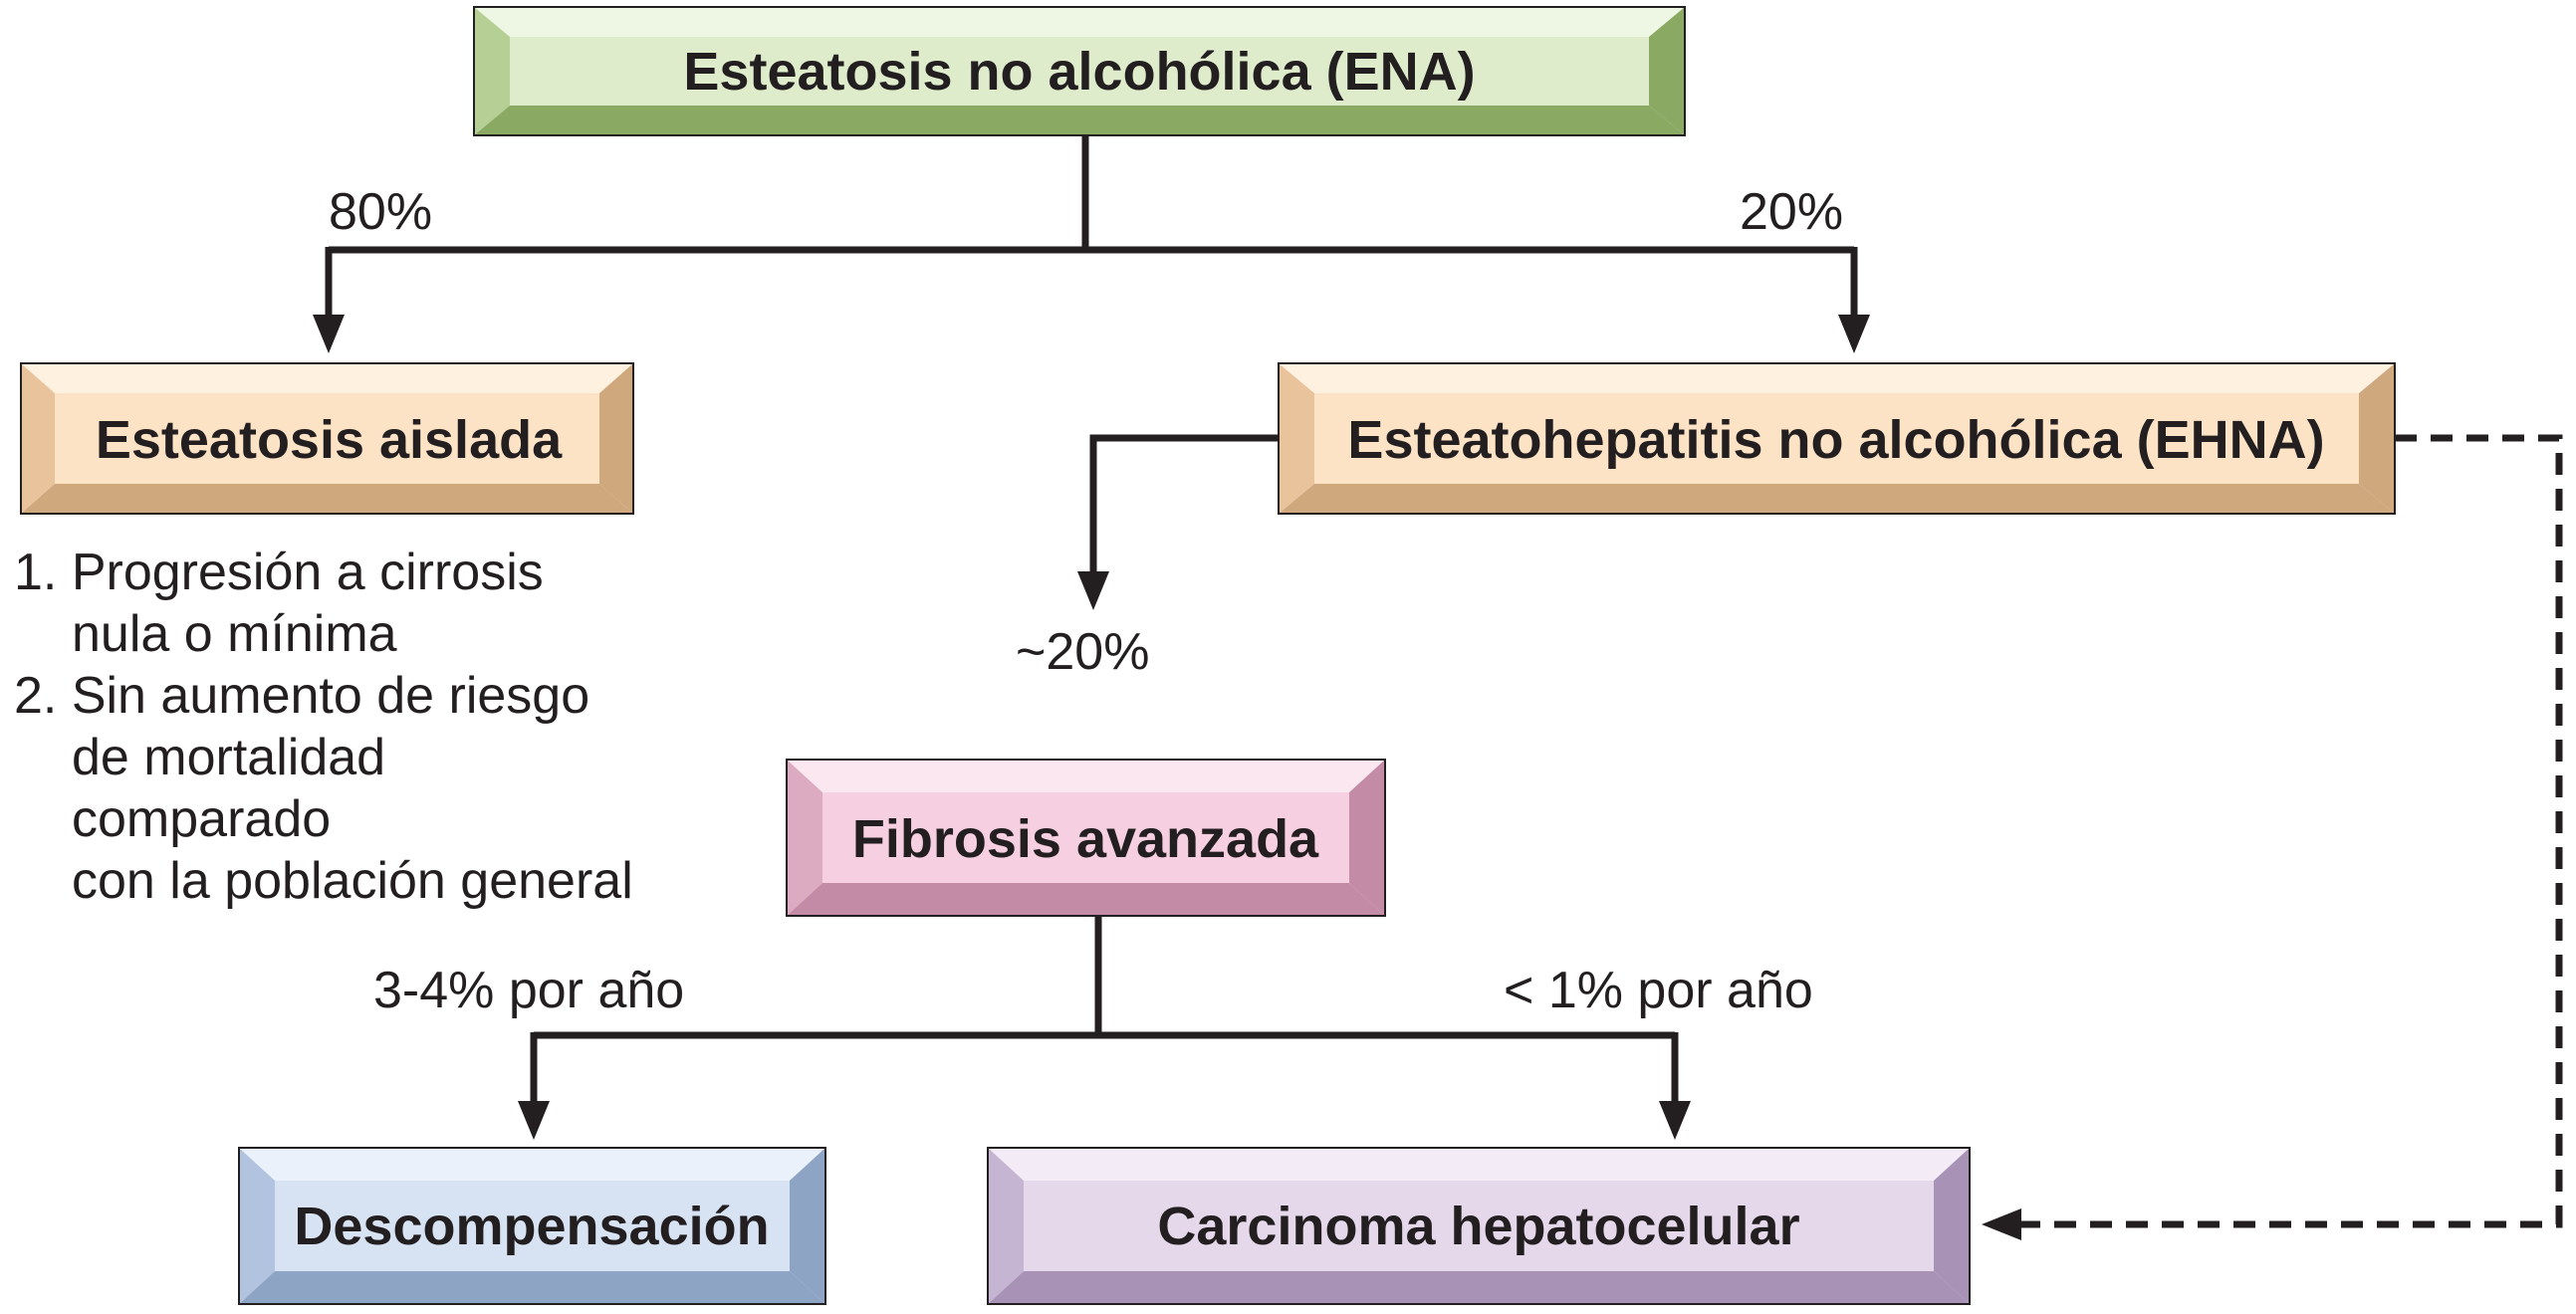  Describe the element at coordinates (329, 334) in the screenshot. I see `arrowhead-aislada` at that location.